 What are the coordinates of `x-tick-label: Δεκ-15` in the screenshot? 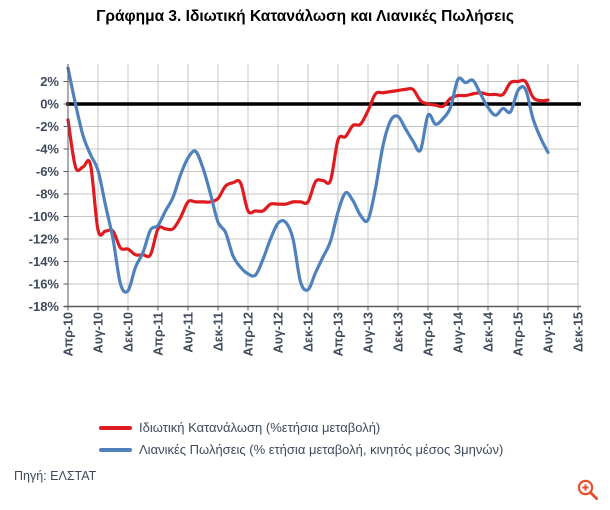 It's located at (579, 332).